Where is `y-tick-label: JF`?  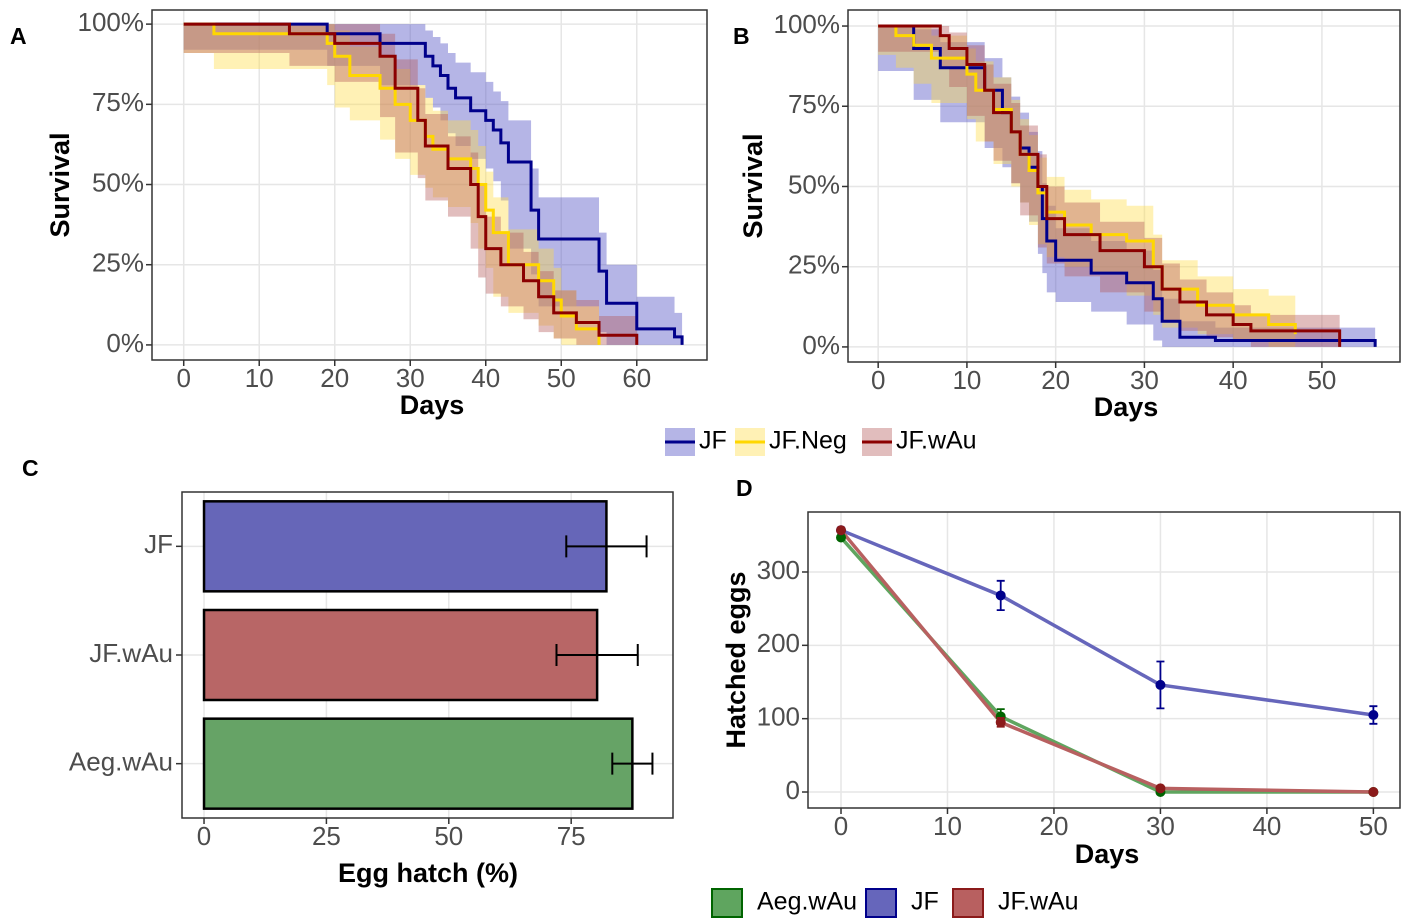 y-tick-label: JF is located at coordinates (158, 544).